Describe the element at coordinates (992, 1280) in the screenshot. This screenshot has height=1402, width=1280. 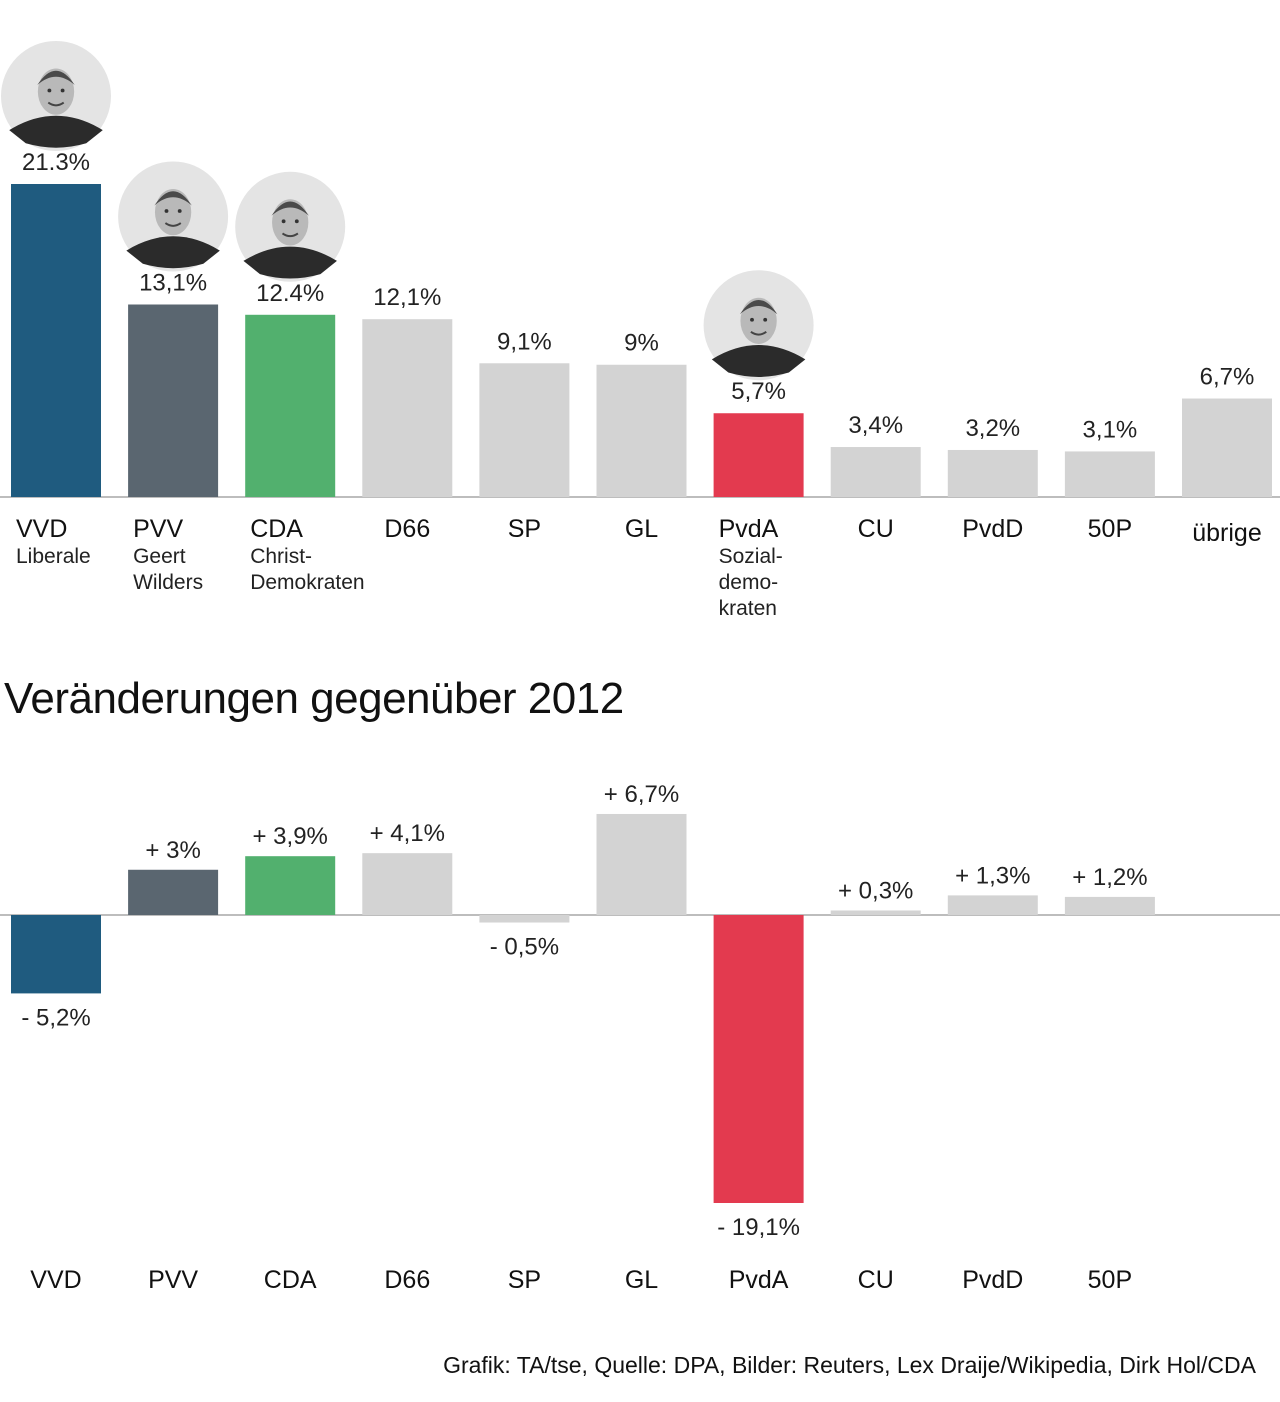
I see `change-category-pvdd: PvdD` at that location.